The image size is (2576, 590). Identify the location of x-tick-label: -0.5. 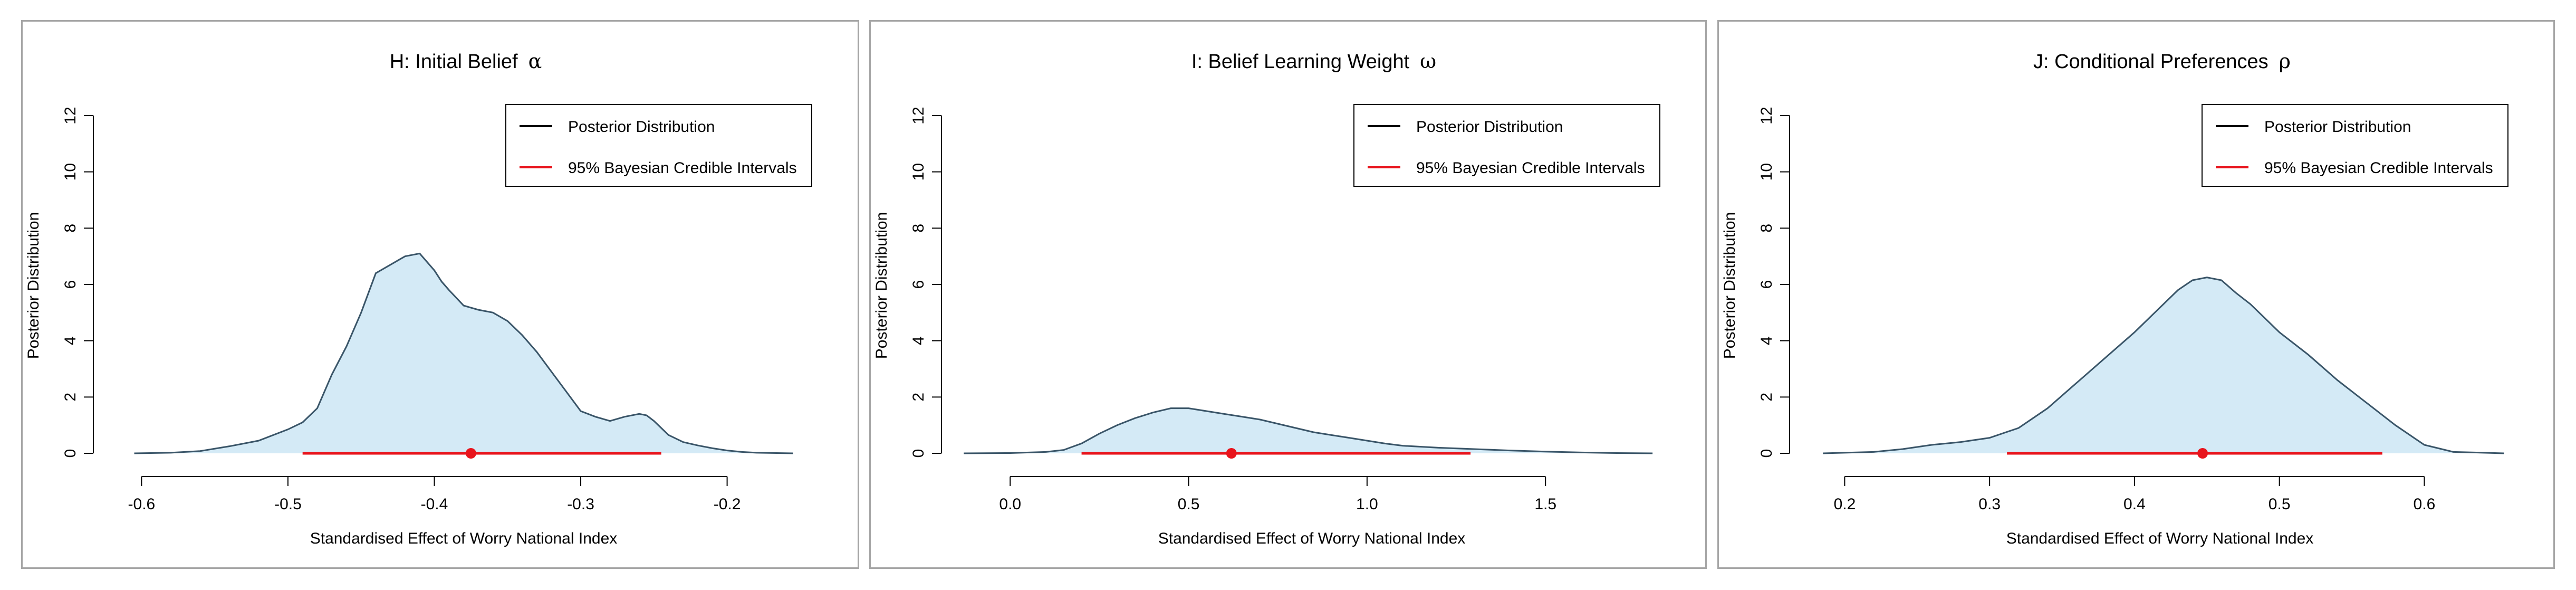
(288, 505).